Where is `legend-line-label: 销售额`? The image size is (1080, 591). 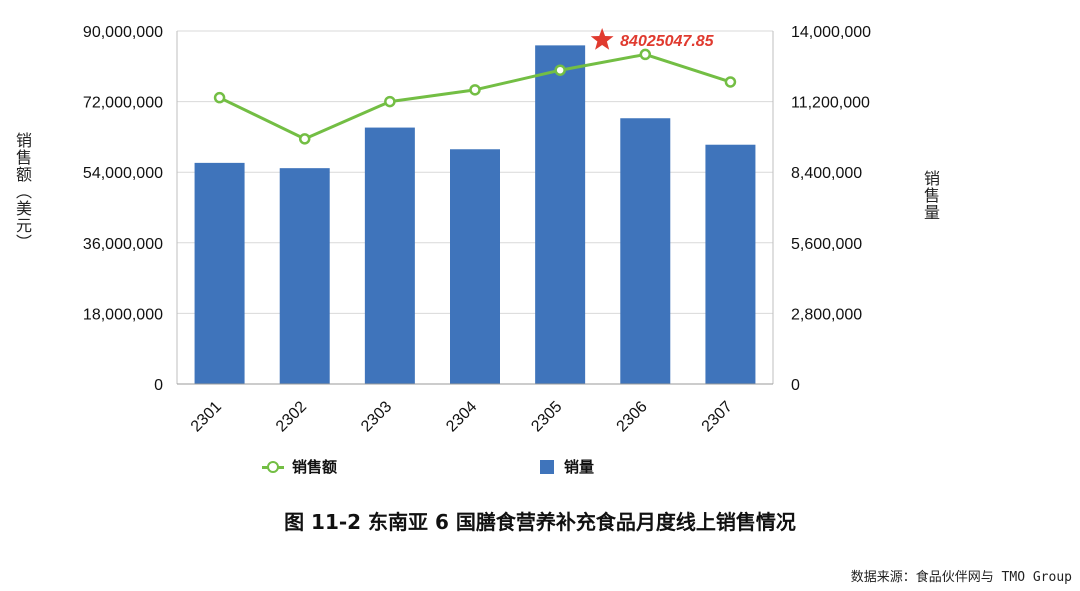 legend-line-label: 销售额 is located at coordinates (315, 467).